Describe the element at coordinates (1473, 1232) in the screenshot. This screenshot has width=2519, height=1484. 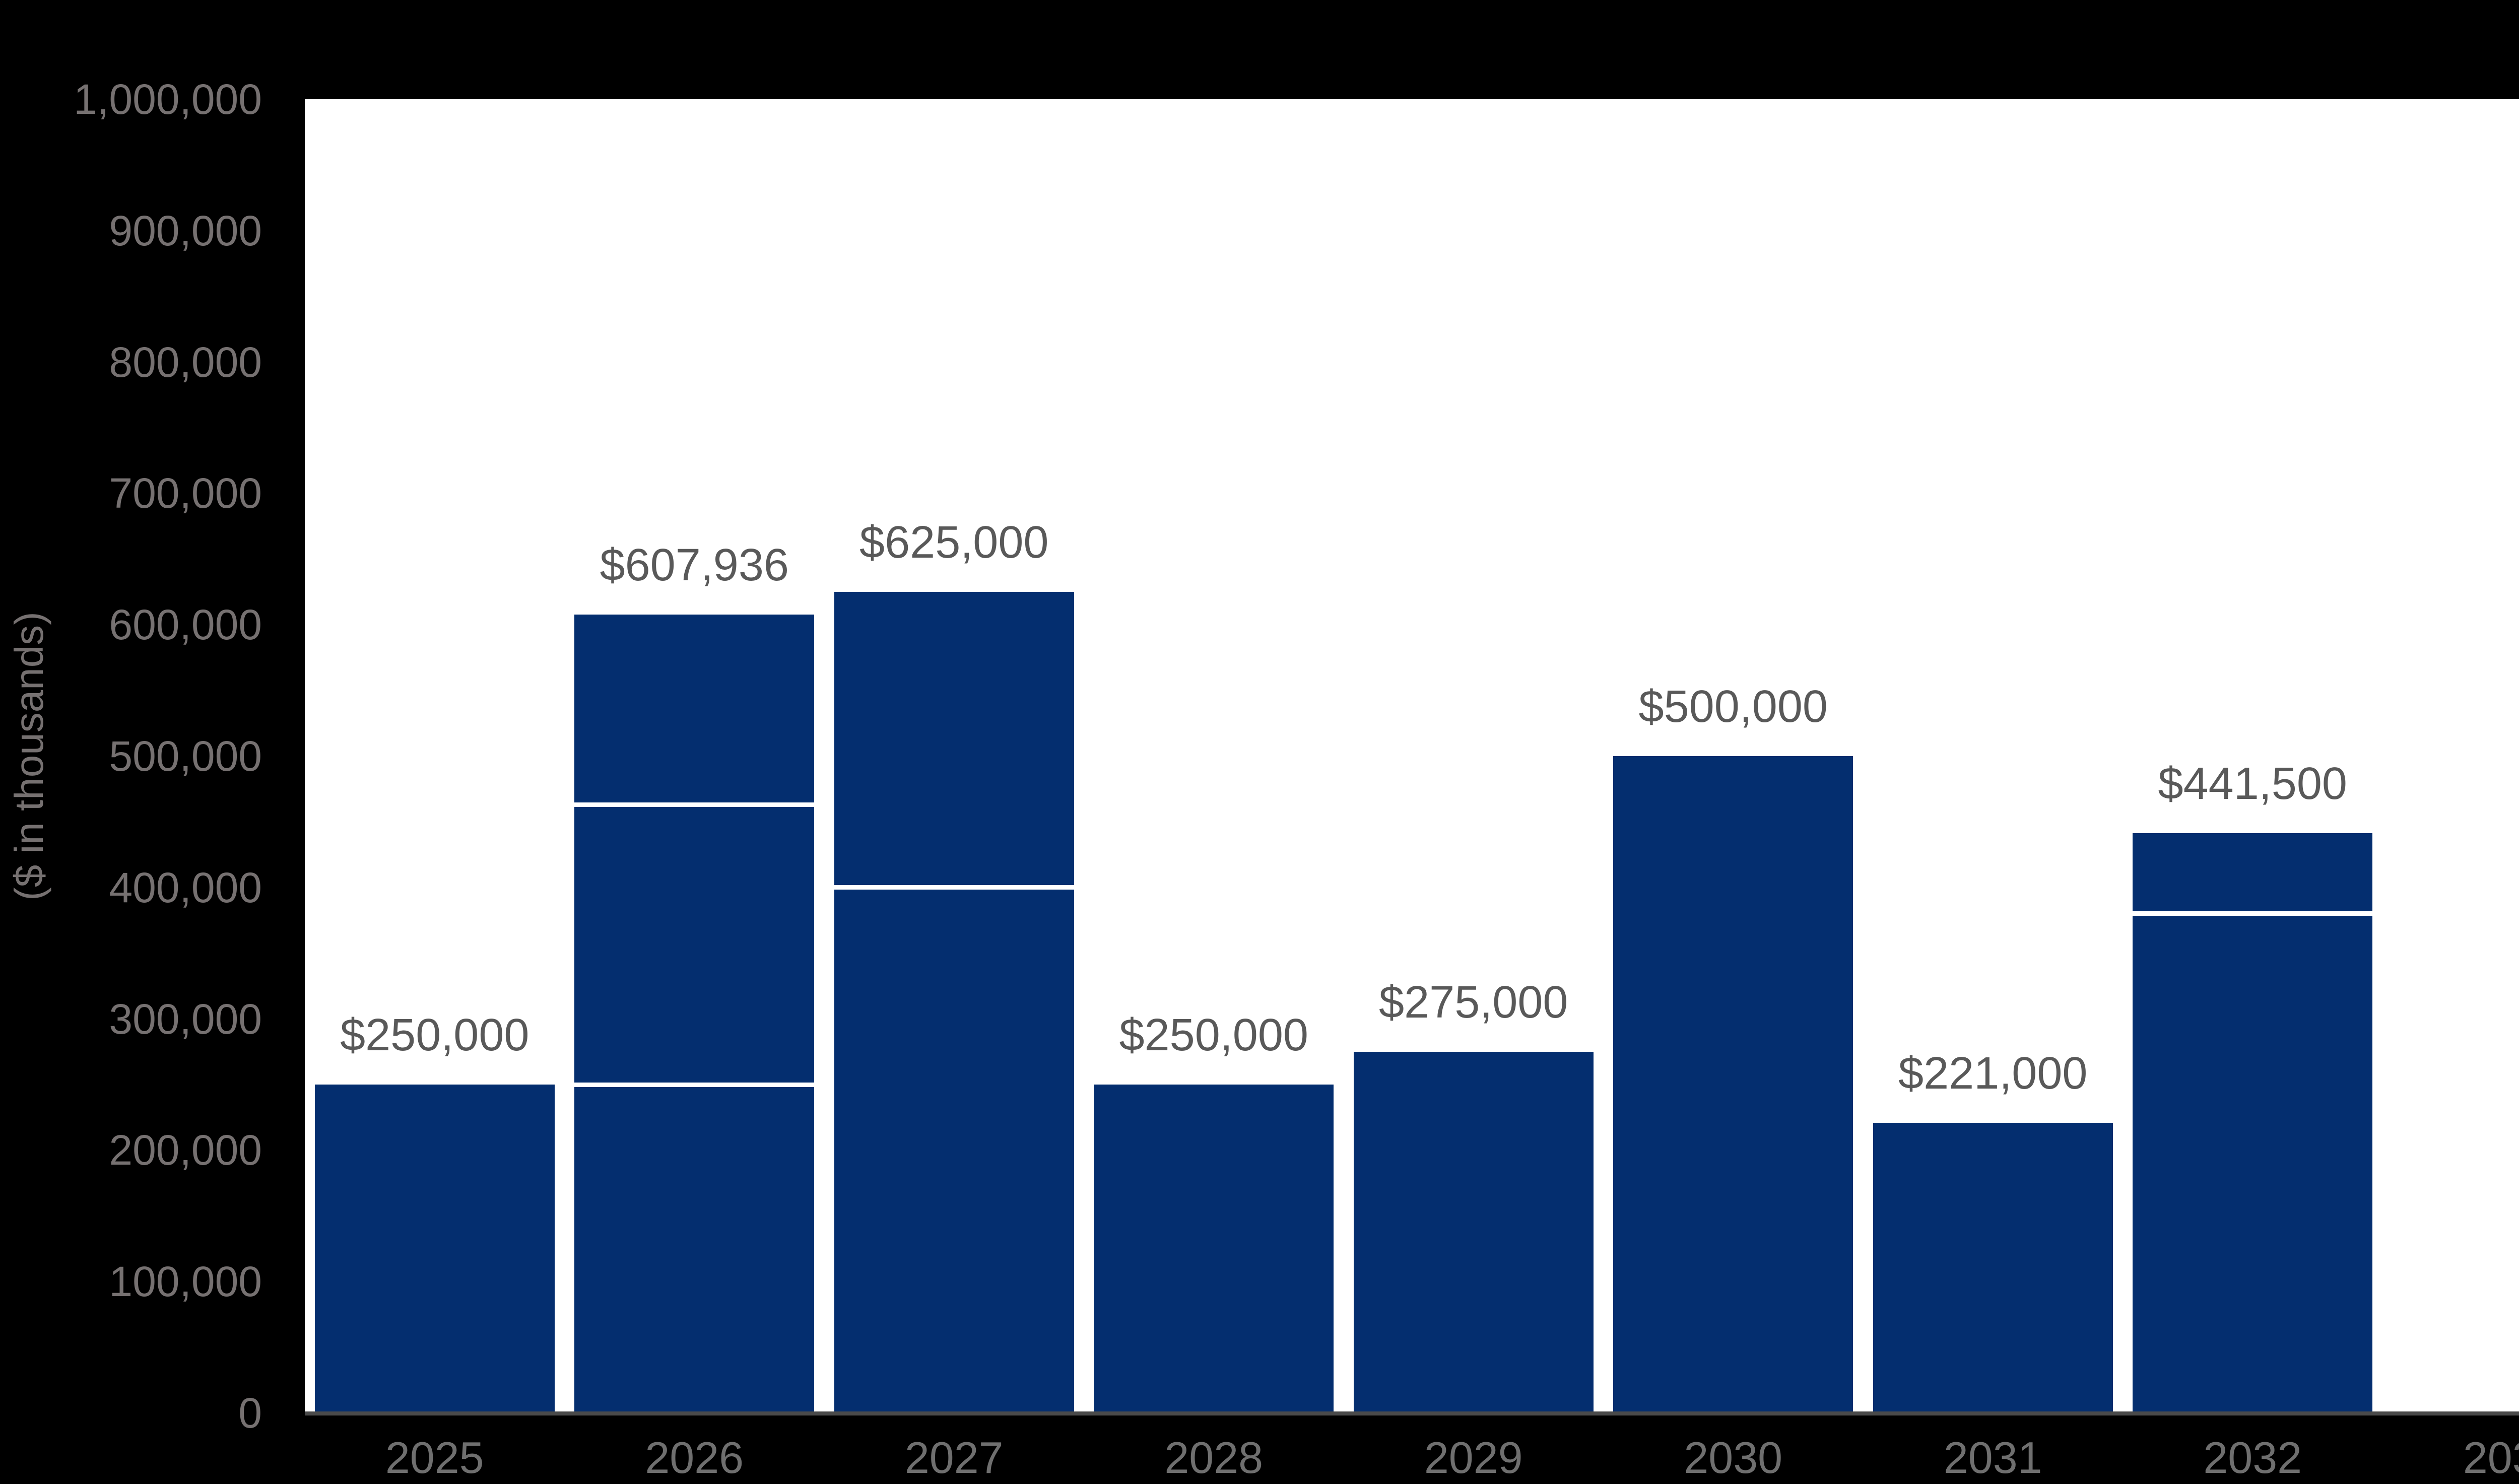
I see `bar-2029` at that location.